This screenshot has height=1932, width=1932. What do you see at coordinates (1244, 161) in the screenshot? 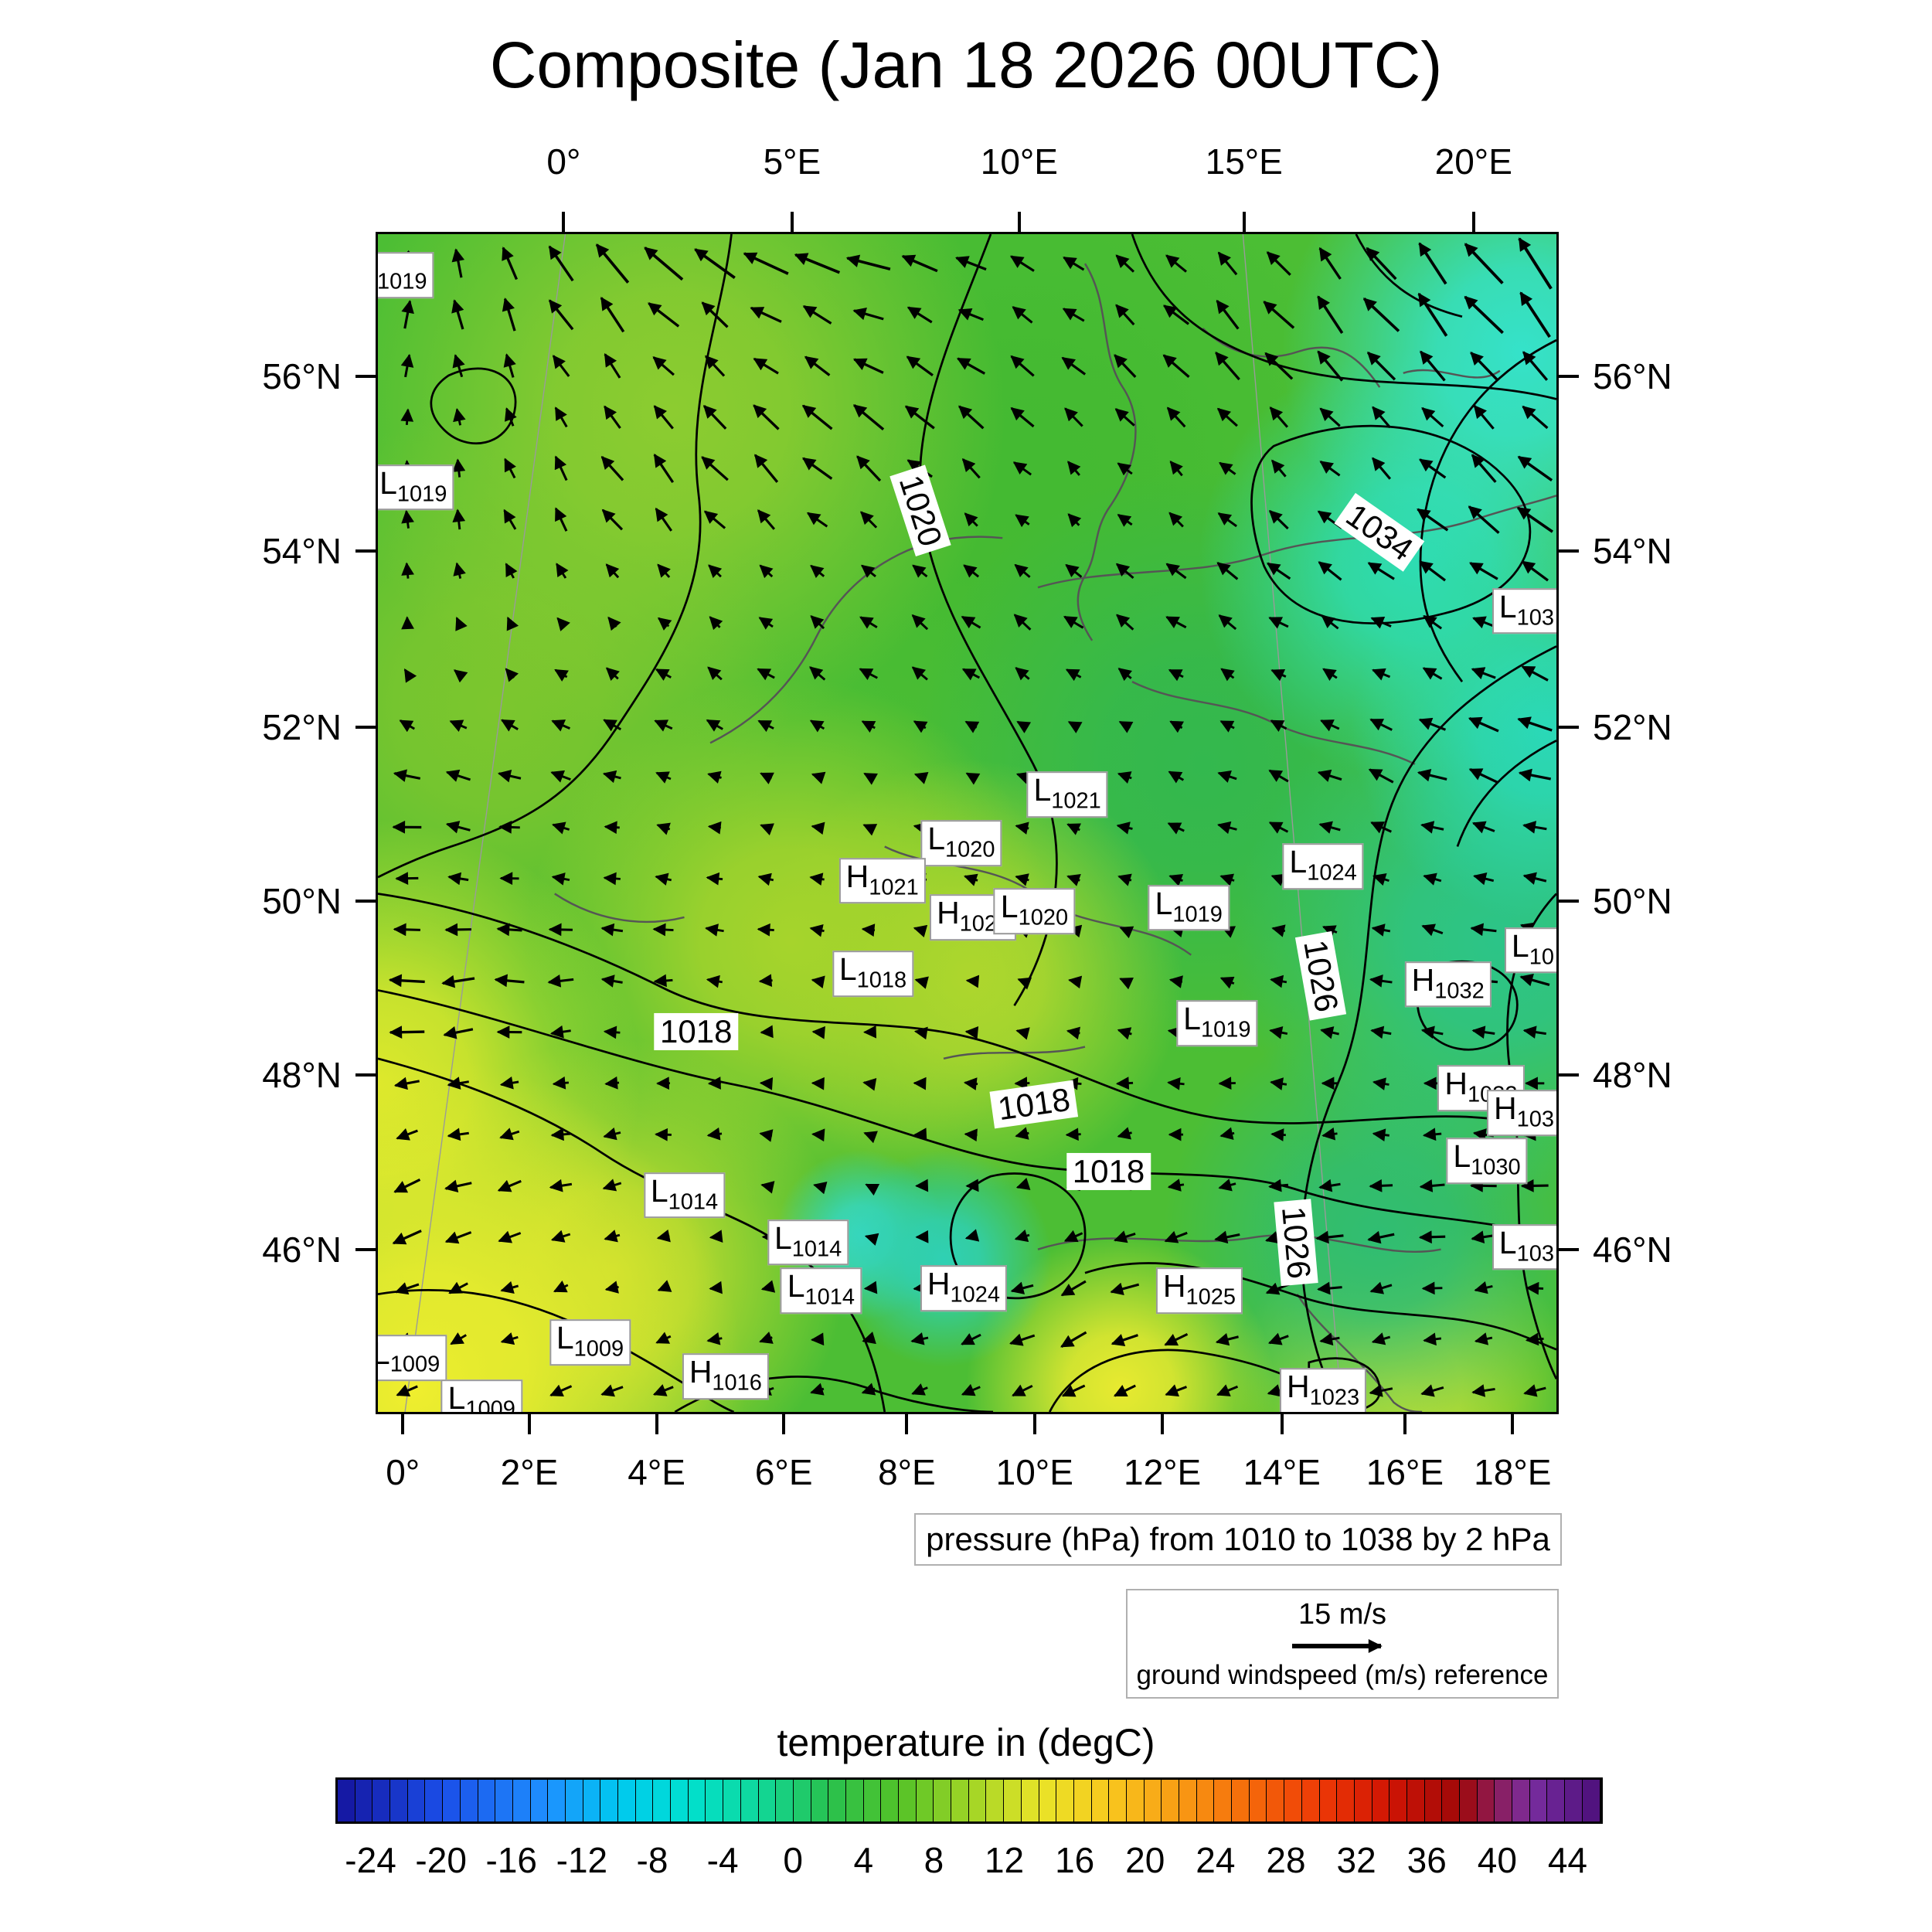
I see `axis-label-top: 15°E` at bounding box center [1244, 161].